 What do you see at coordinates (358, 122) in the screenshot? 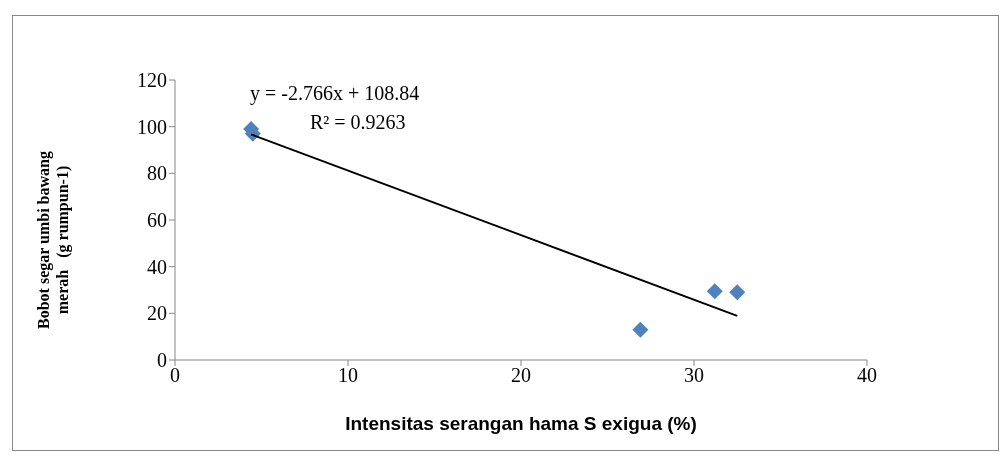
I see `annotation: R² = 0.9263` at bounding box center [358, 122].